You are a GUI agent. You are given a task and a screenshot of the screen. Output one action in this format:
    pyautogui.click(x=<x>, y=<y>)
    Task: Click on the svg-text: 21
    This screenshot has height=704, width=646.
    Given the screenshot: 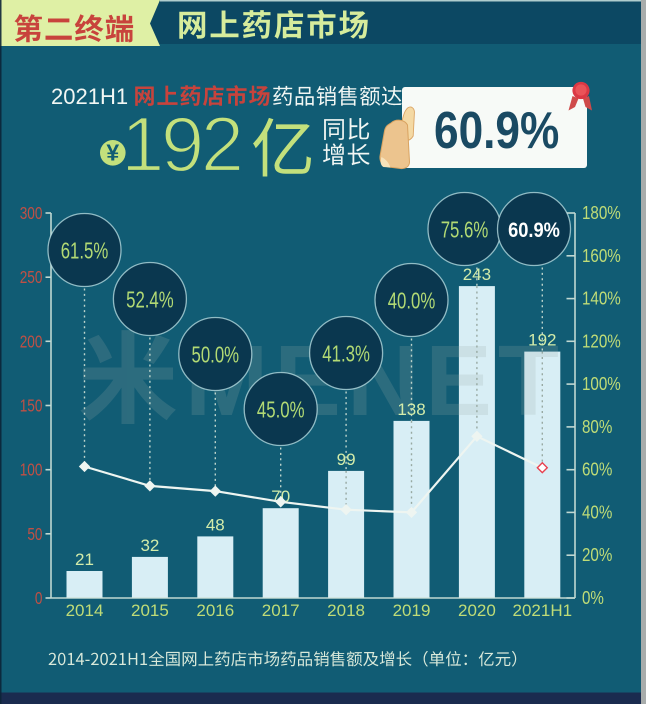 What is the action you would take?
    pyautogui.click(x=84, y=559)
    